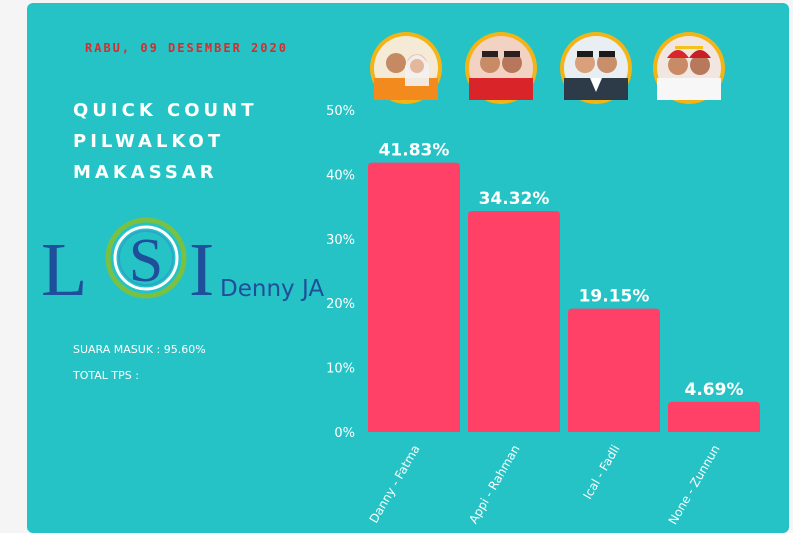 The width and height of the screenshot is (793, 533). I want to click on logo-rainbow-ring-icon, so click(146, 258).